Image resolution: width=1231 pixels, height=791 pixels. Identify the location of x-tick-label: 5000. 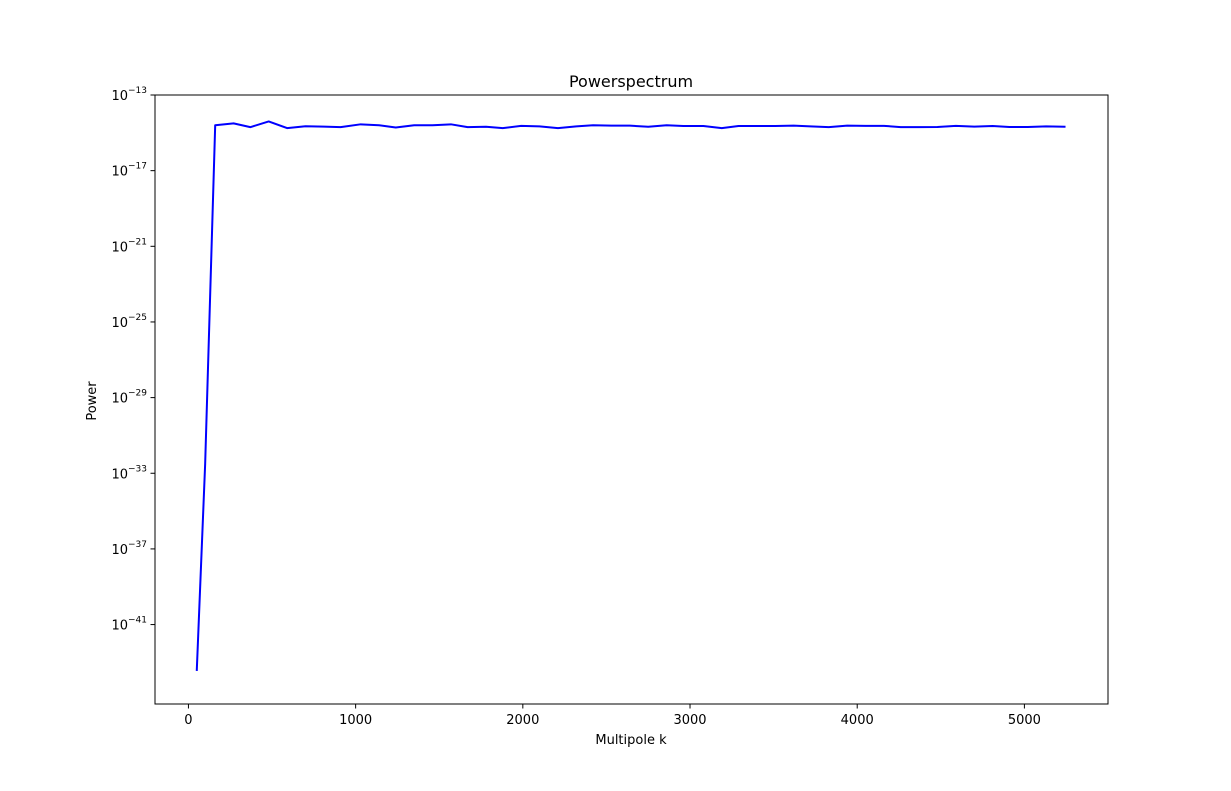
(1024, 720).